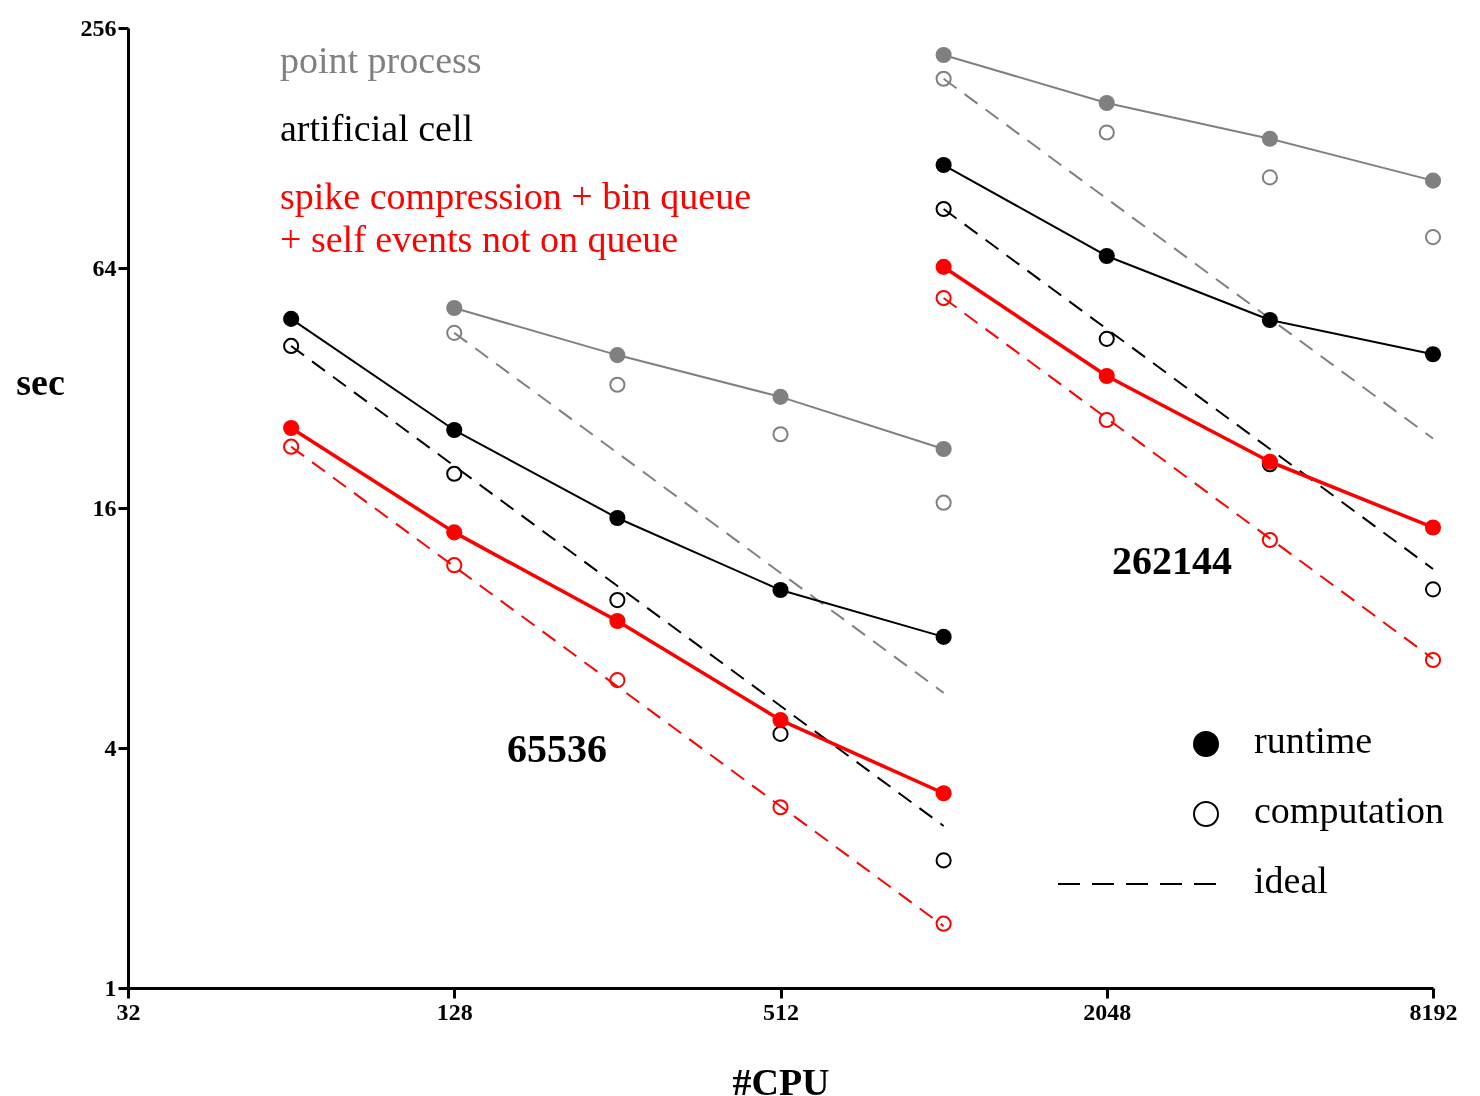 The height and width of the screenshot is (1096, 1480). I want to click on x-tick-label: 128, so click(454, 1011).